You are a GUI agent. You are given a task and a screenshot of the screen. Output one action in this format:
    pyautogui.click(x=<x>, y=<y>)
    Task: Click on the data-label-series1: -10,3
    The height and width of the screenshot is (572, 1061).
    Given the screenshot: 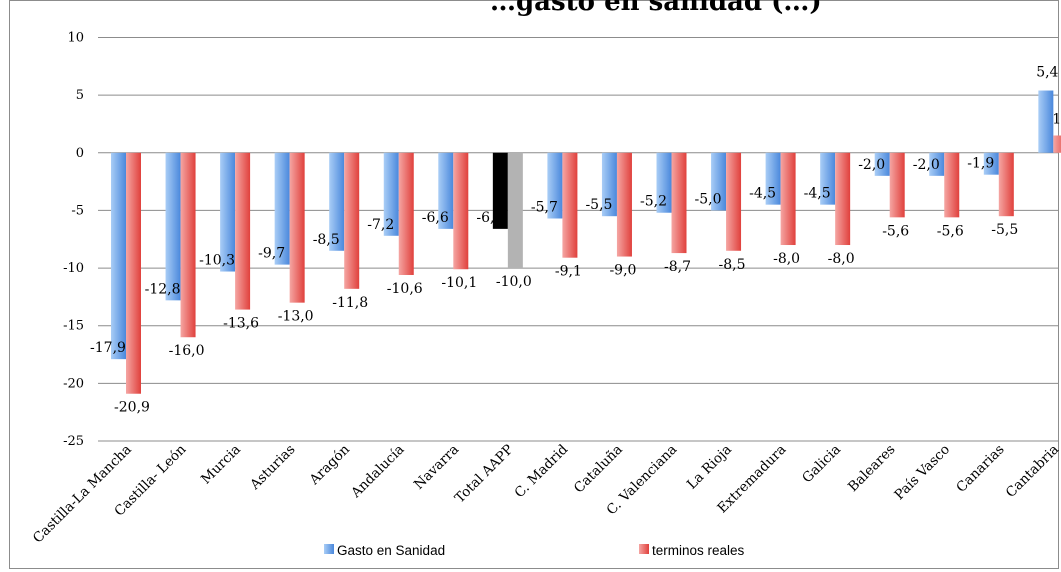 What is the action you would take?
    pyautogui.click(x=217, y=261)
    